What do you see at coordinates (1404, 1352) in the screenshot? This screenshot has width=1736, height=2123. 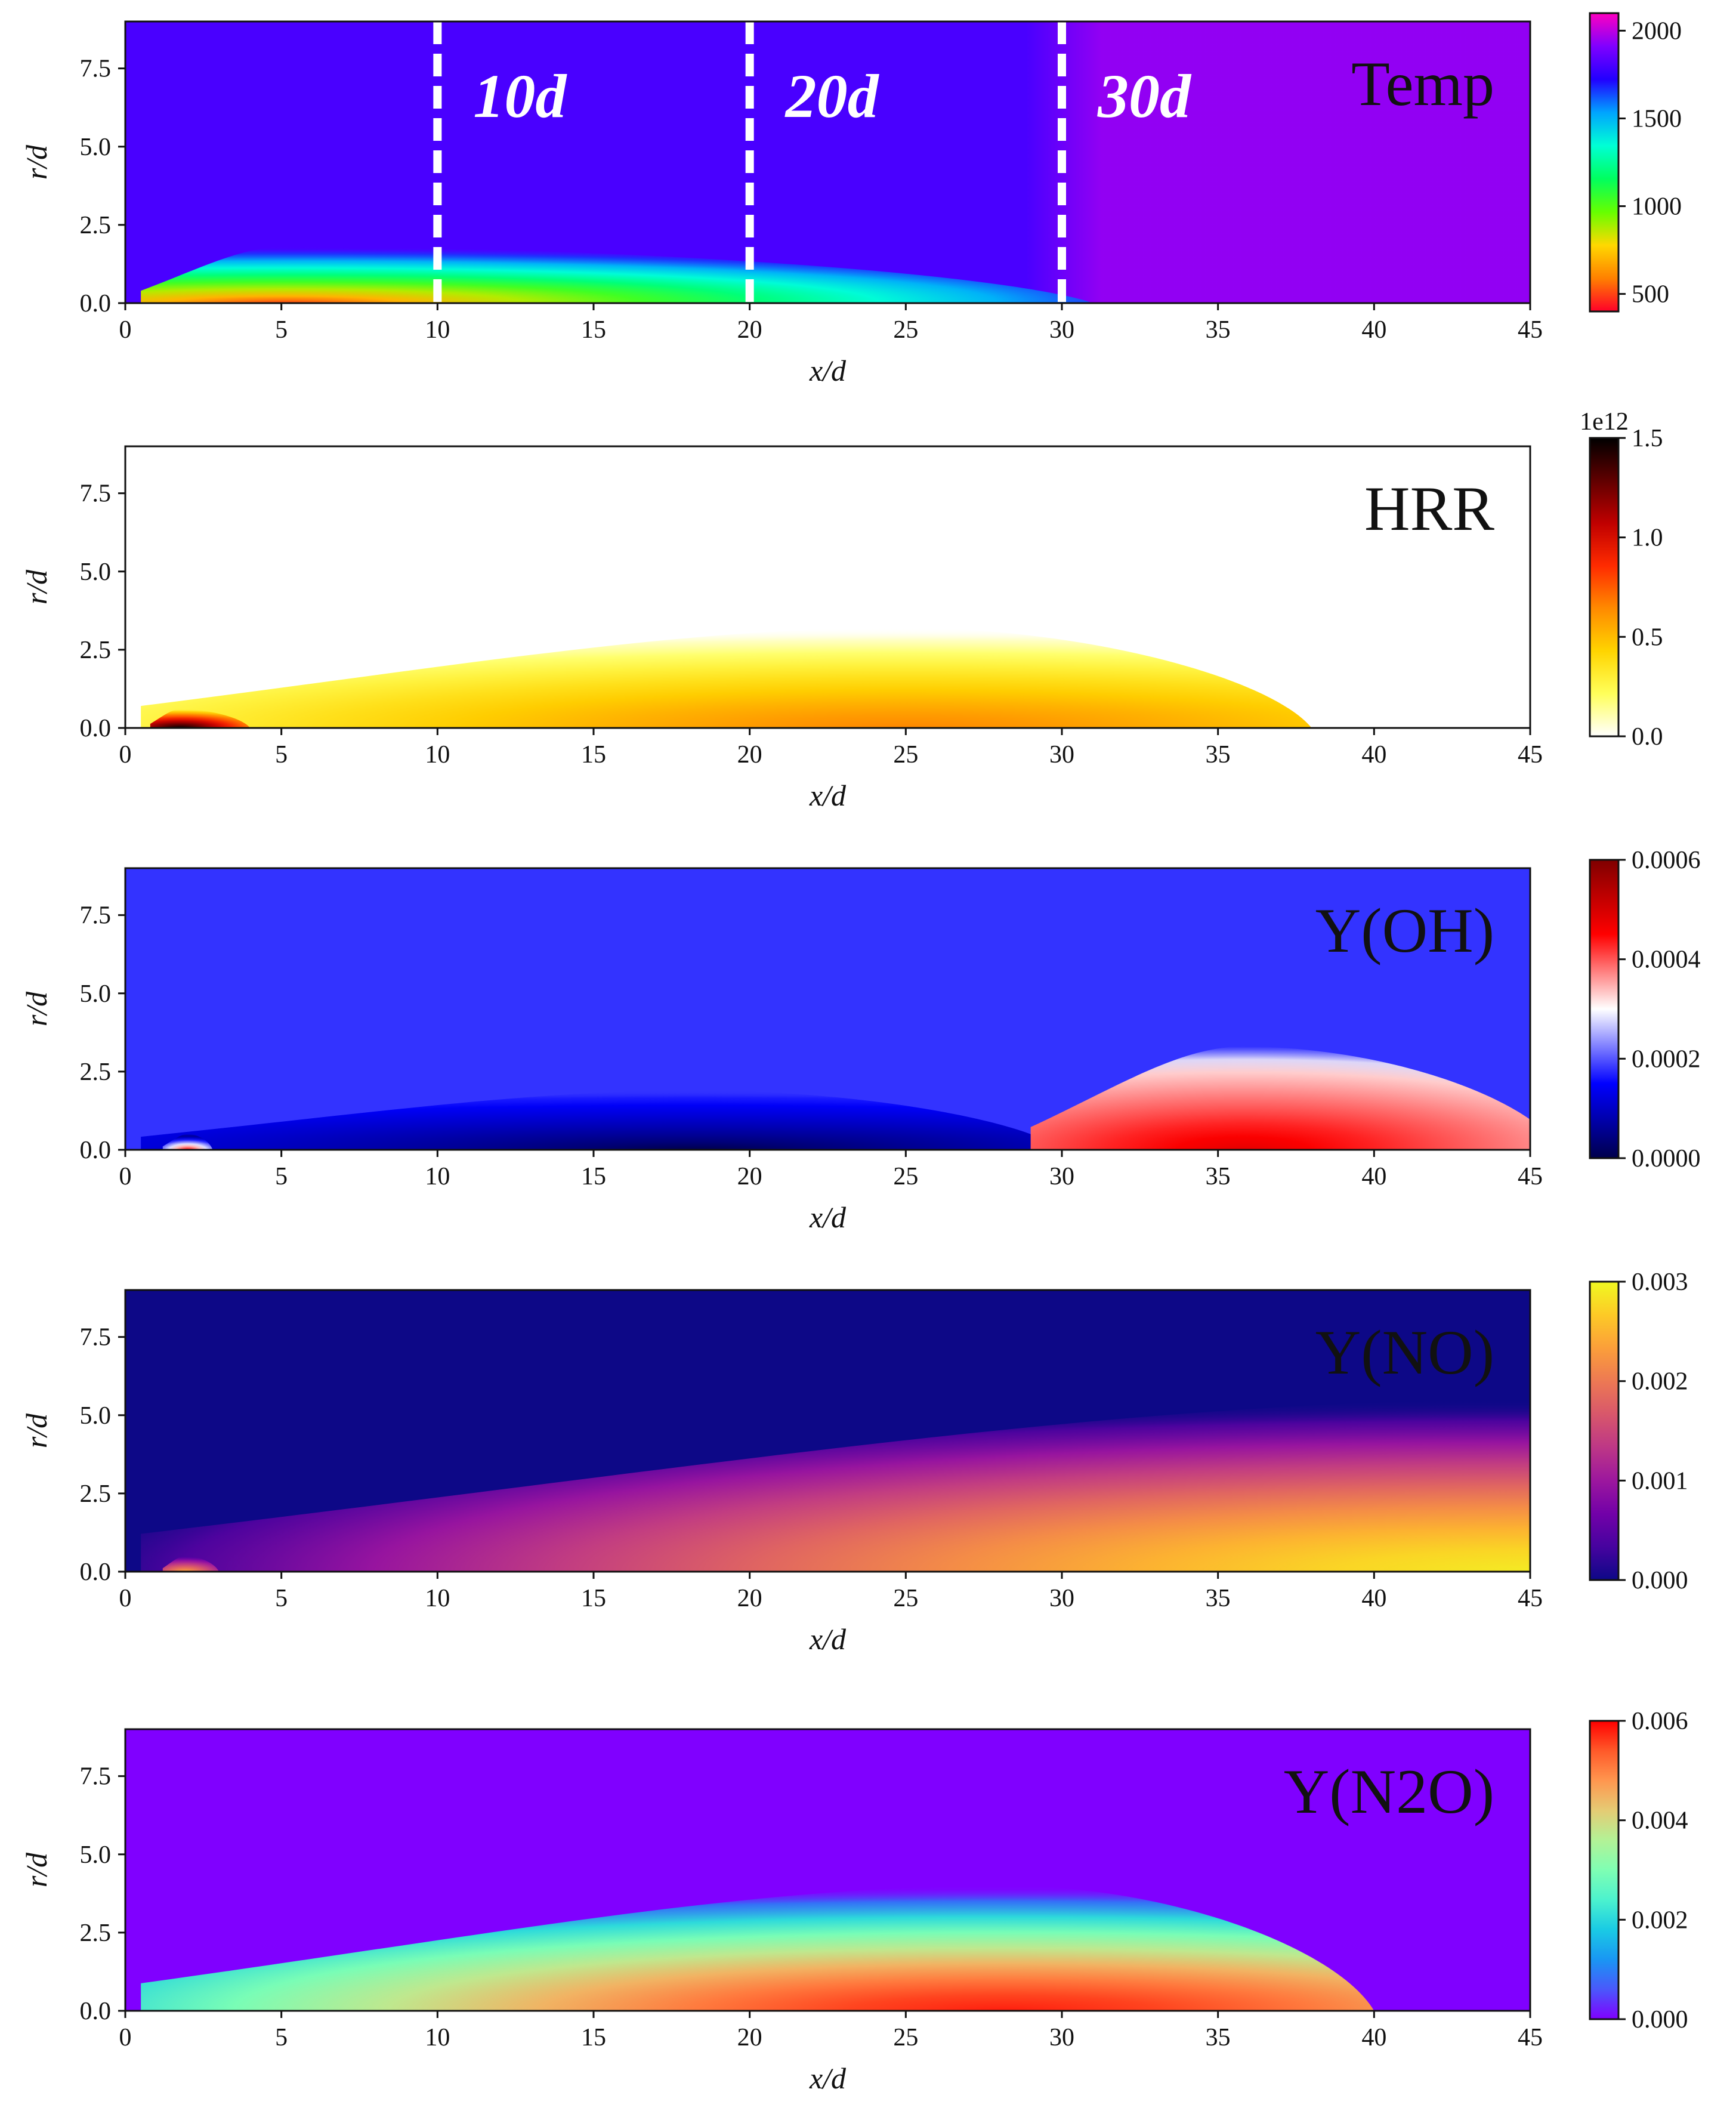 I see `panel-title: Y(NO)` at bounding box center [1404, 1352].